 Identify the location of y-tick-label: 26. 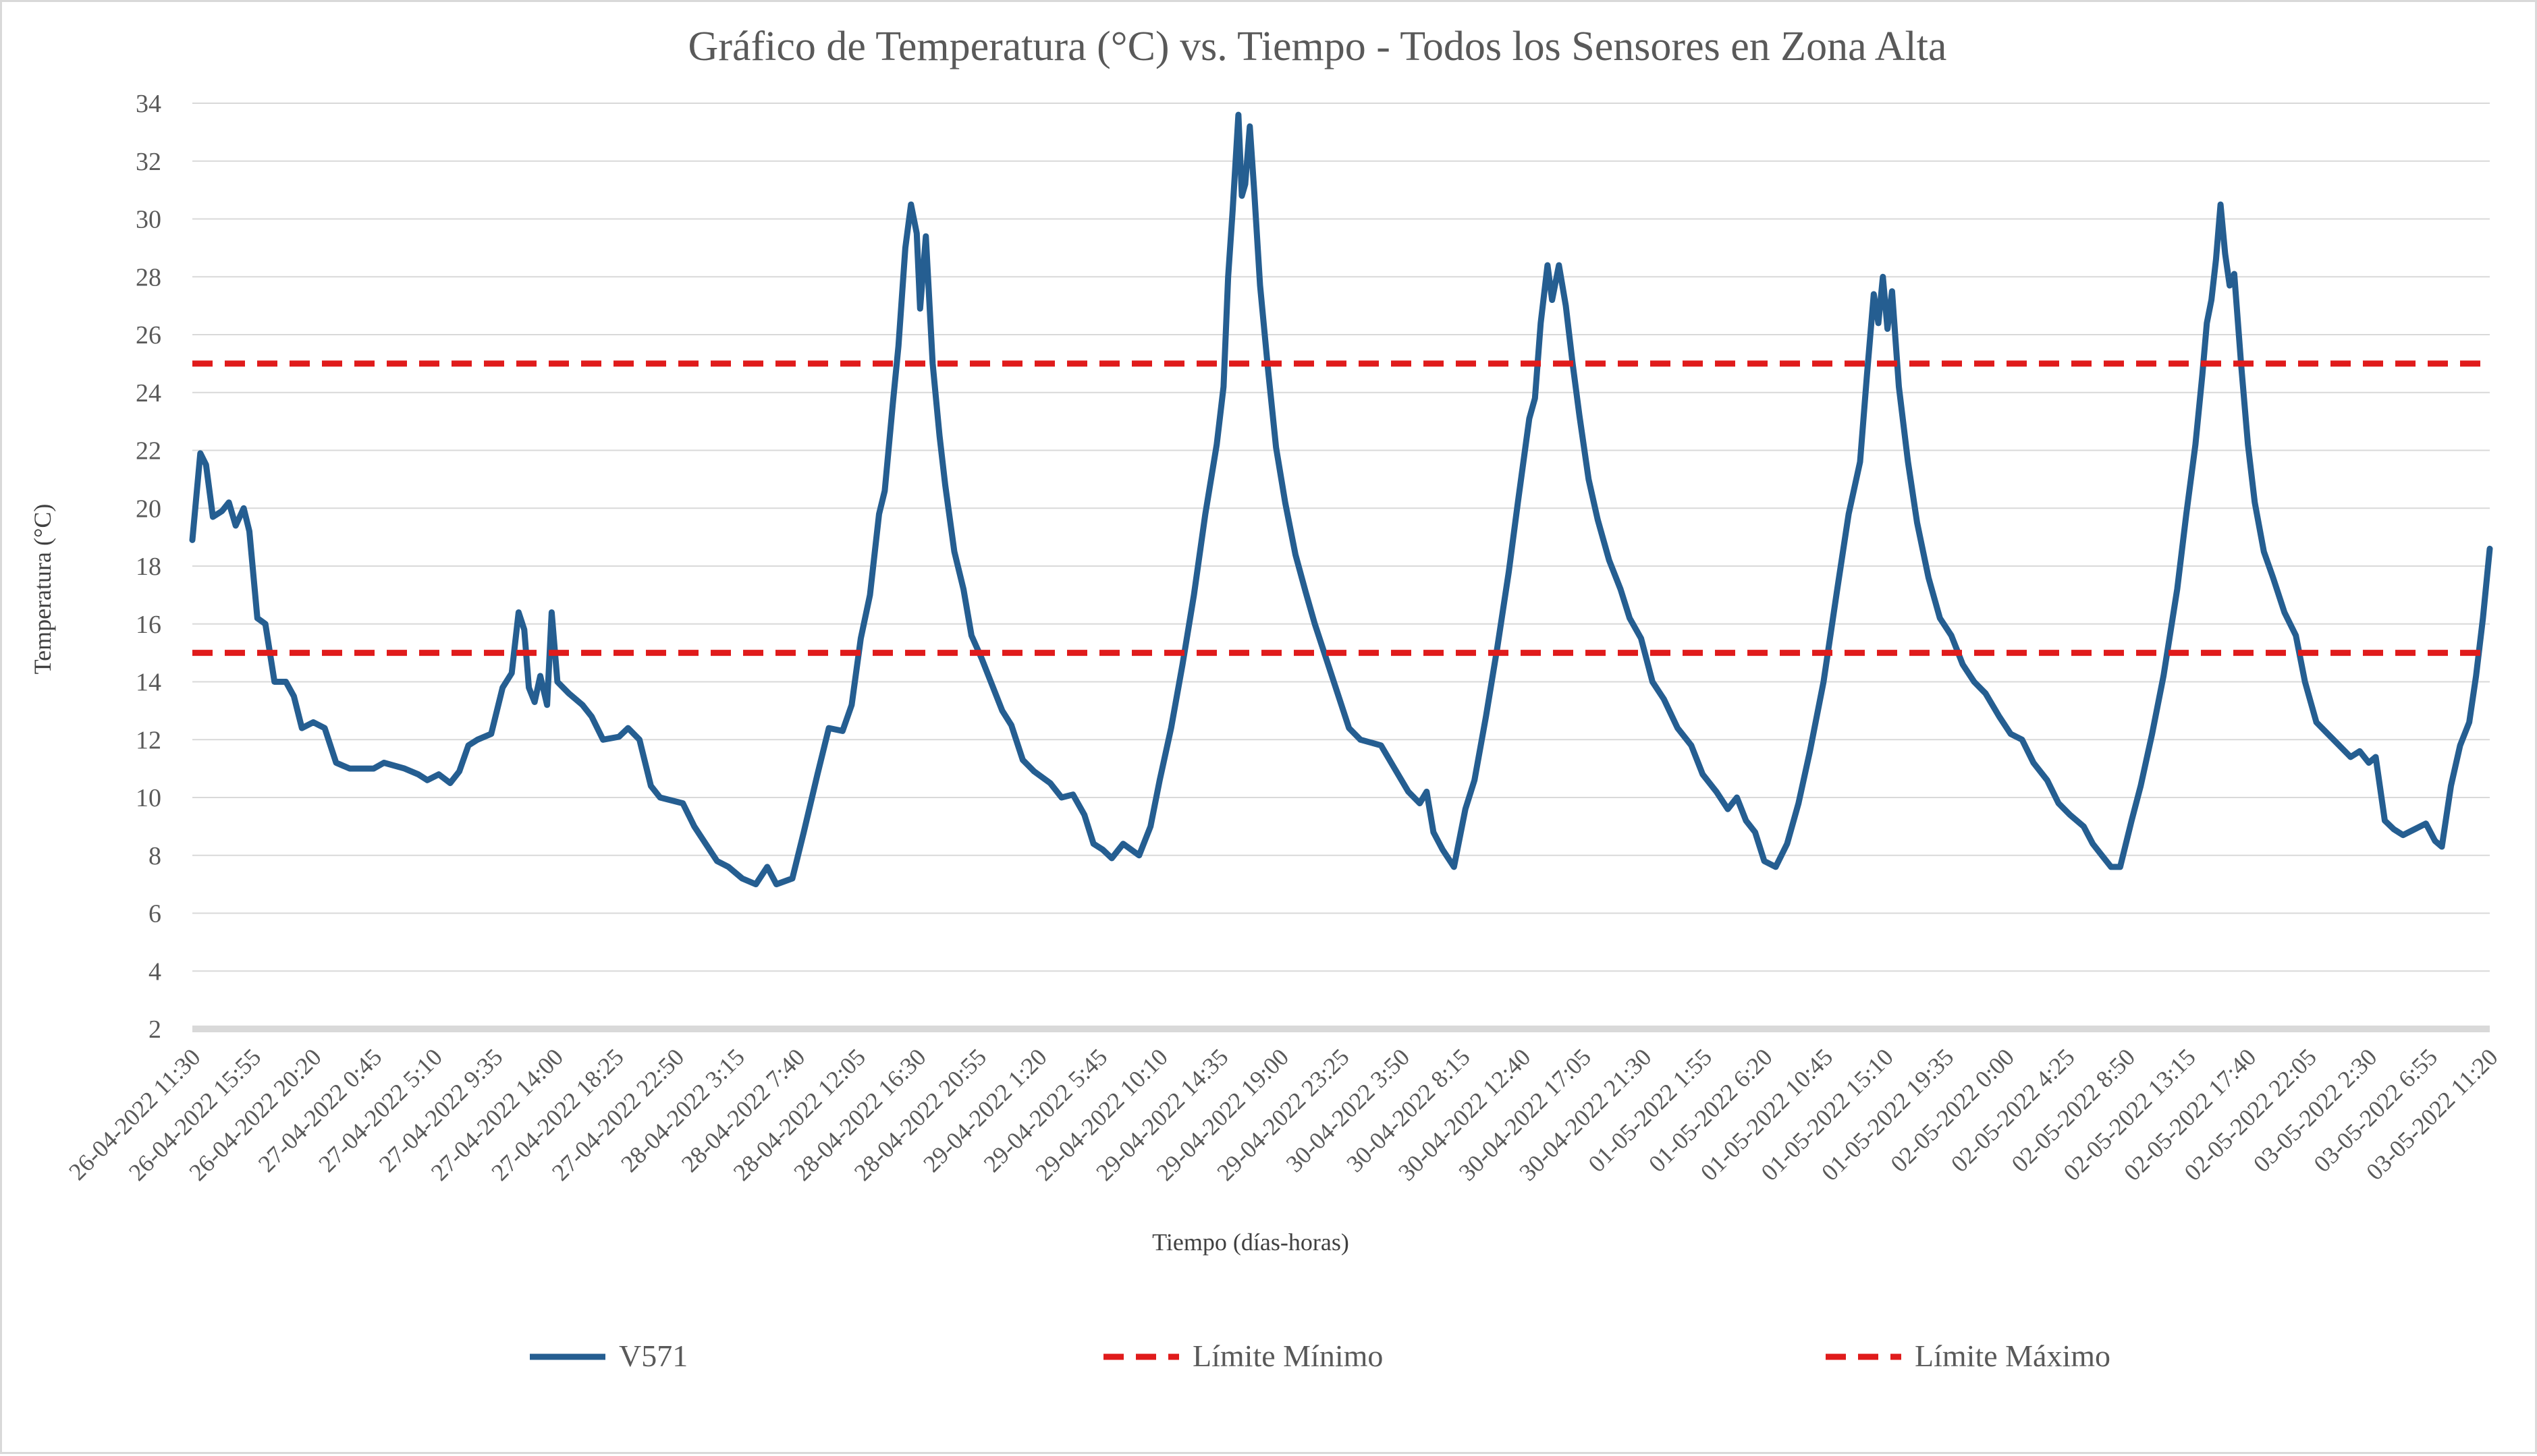
(148, 335).